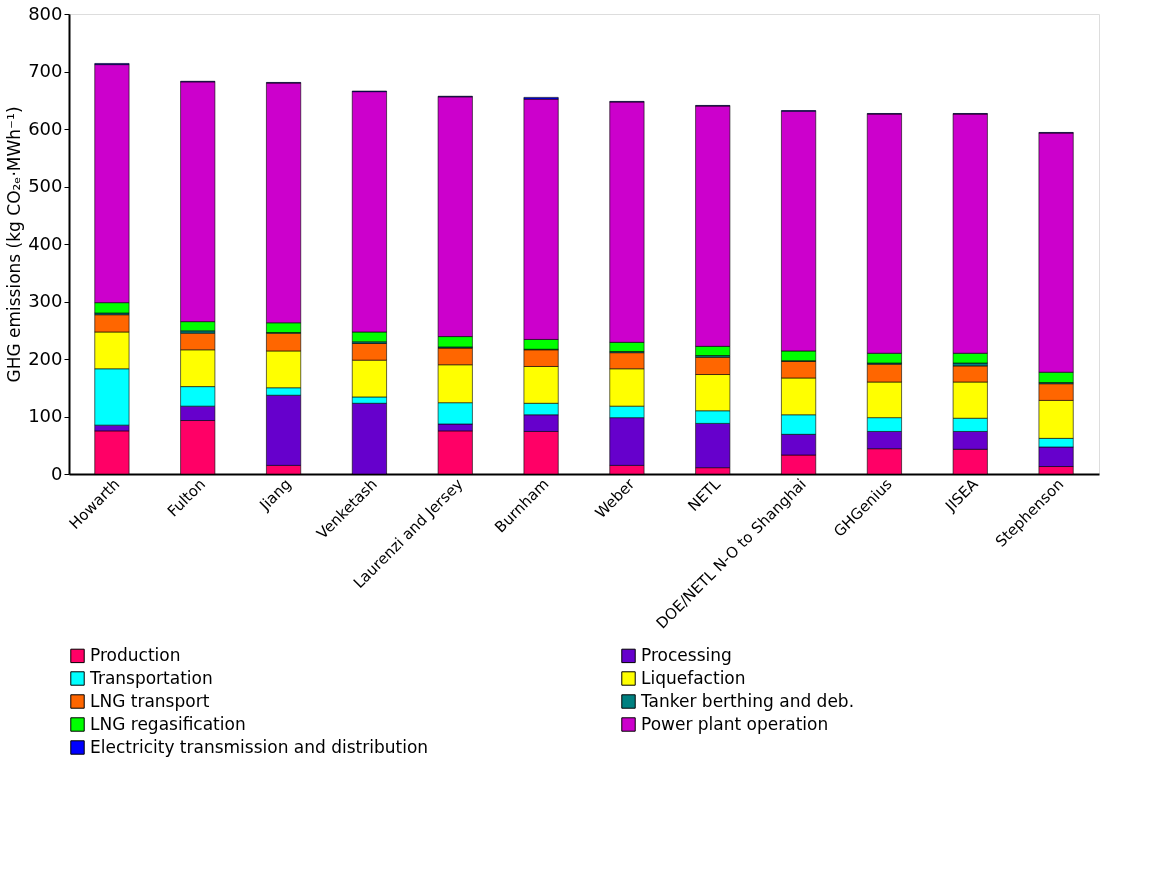  I want to click on y-tick-label: 200, so click(45, 358).